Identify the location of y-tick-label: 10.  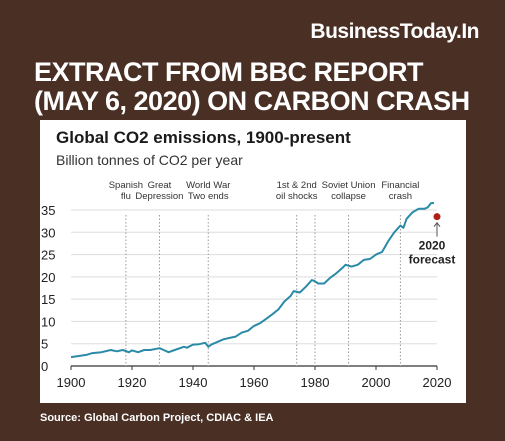
(48, 321).